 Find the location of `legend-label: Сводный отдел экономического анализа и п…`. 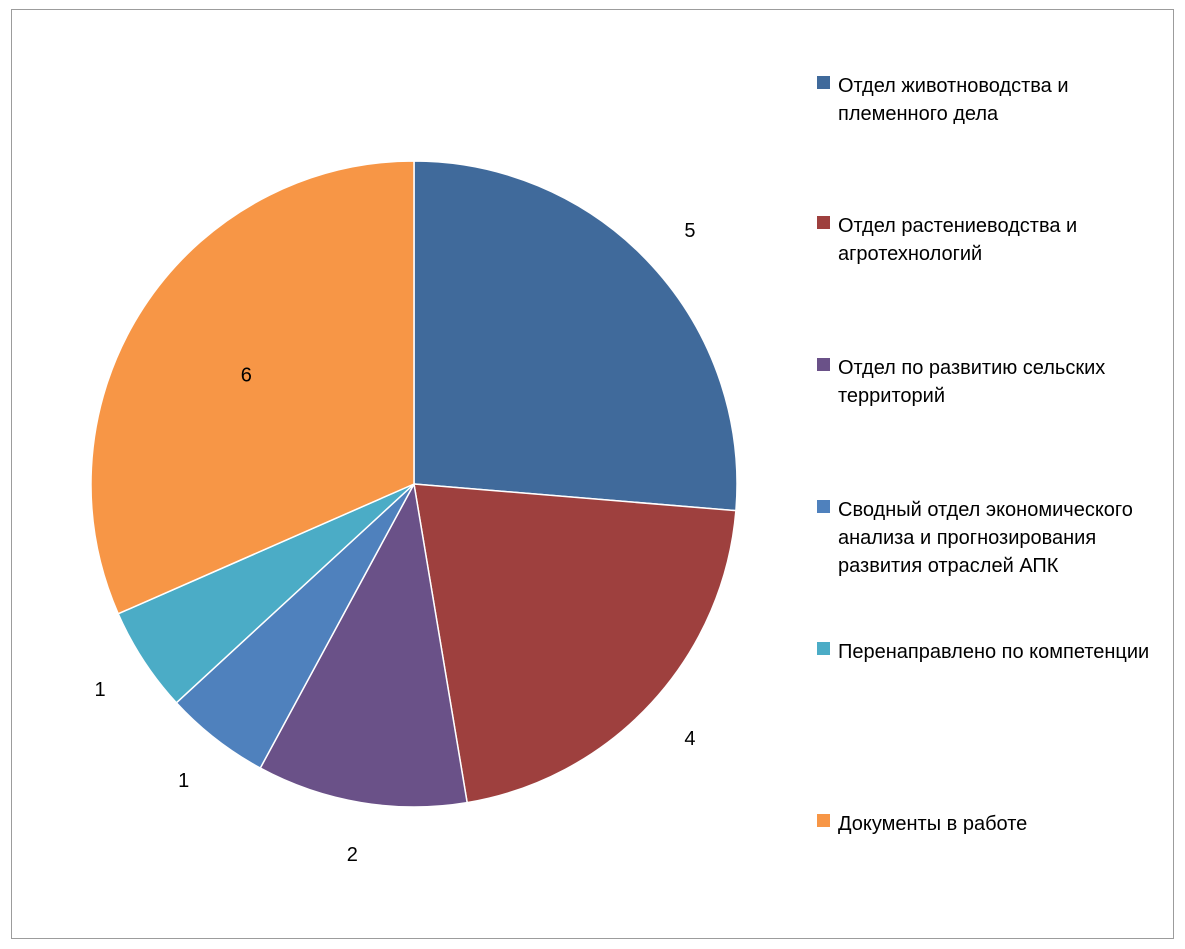

legend-label: Сводный отдел экономического анализа и п… is located at coordinates (985, 538).